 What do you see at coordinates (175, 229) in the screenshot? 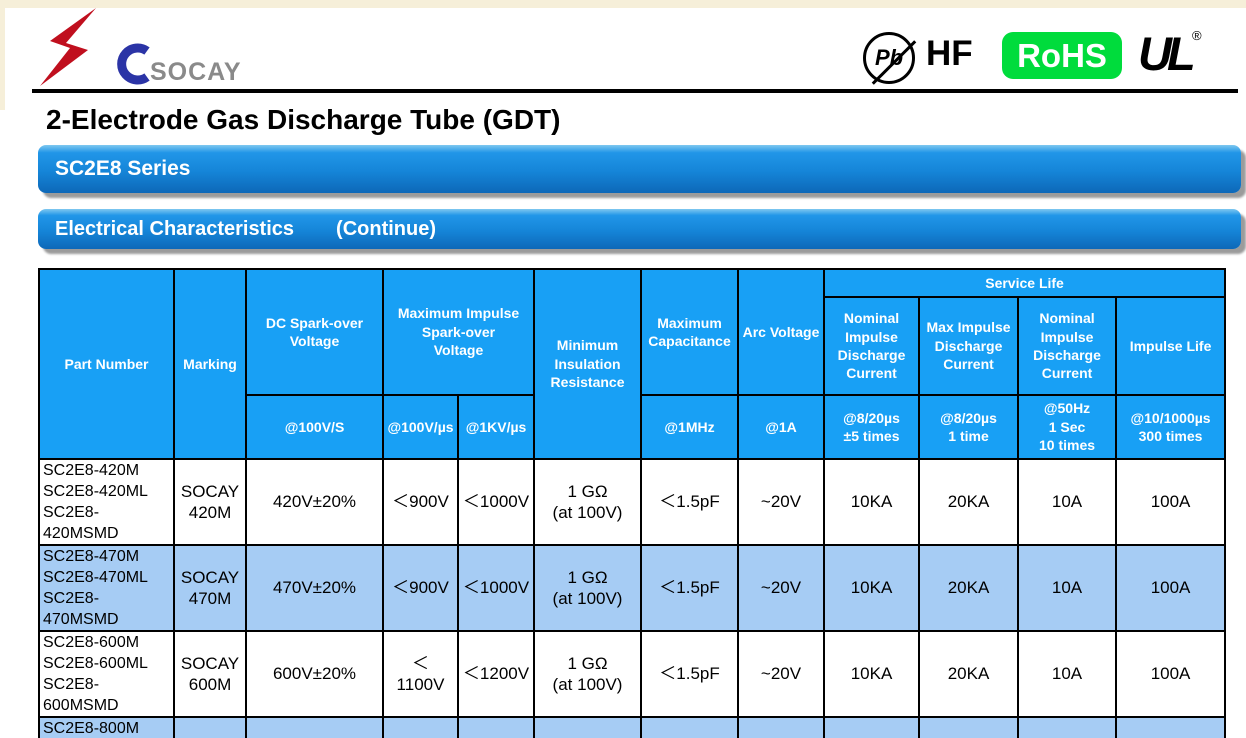
I see `section-banner-label: Electrical Characteristics` at bounding box center [175, 229].